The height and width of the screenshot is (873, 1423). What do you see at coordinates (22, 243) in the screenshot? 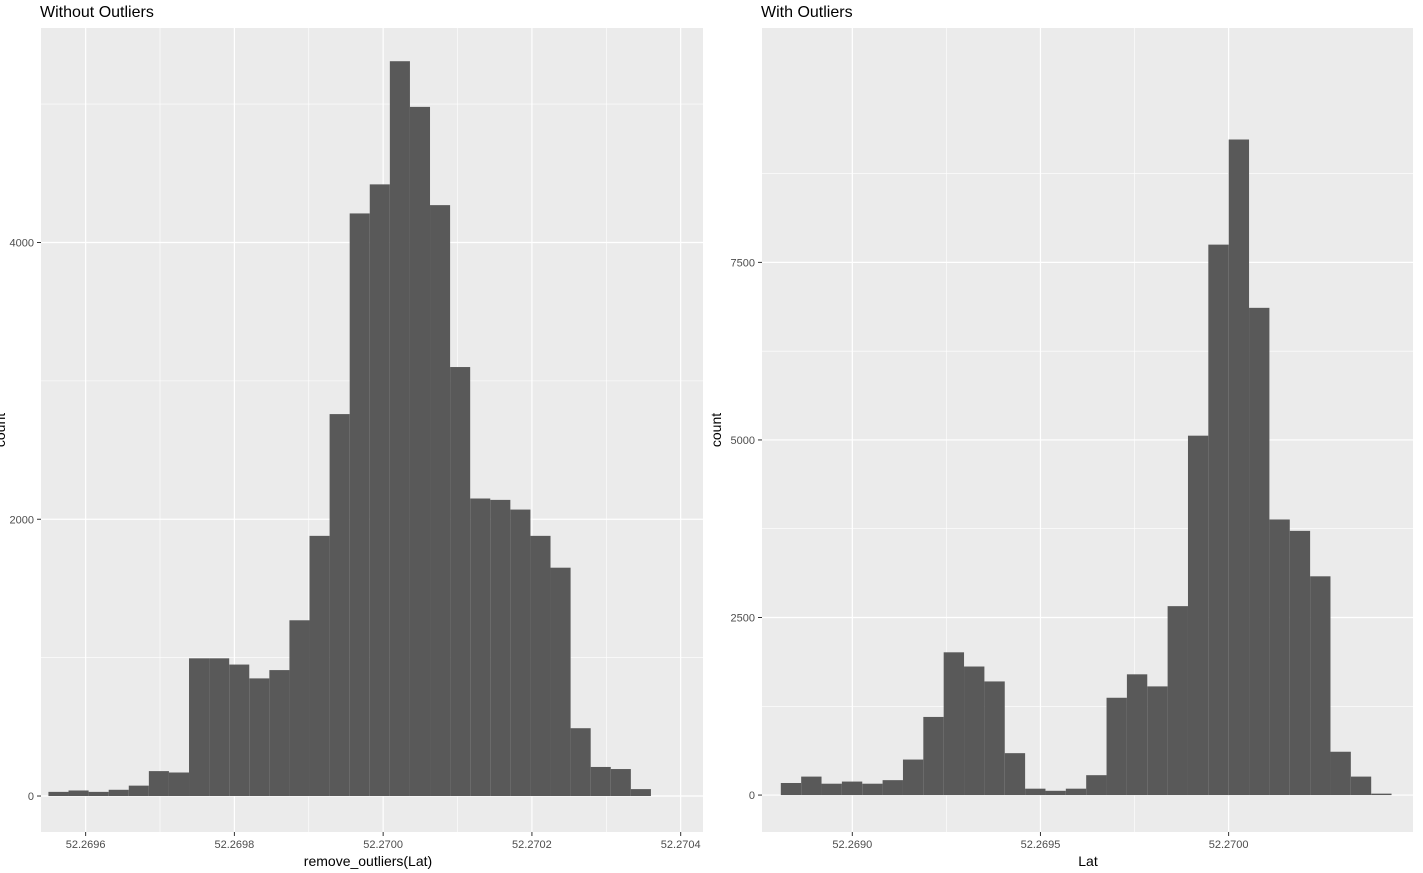
I see `y-tick-label: 4000` at bounding box center [22, 243].